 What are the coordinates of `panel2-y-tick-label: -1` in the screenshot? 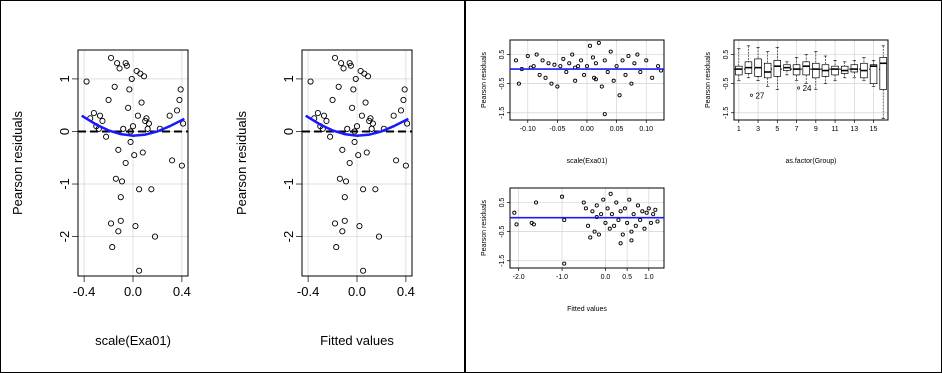 It's located at (288, 184).